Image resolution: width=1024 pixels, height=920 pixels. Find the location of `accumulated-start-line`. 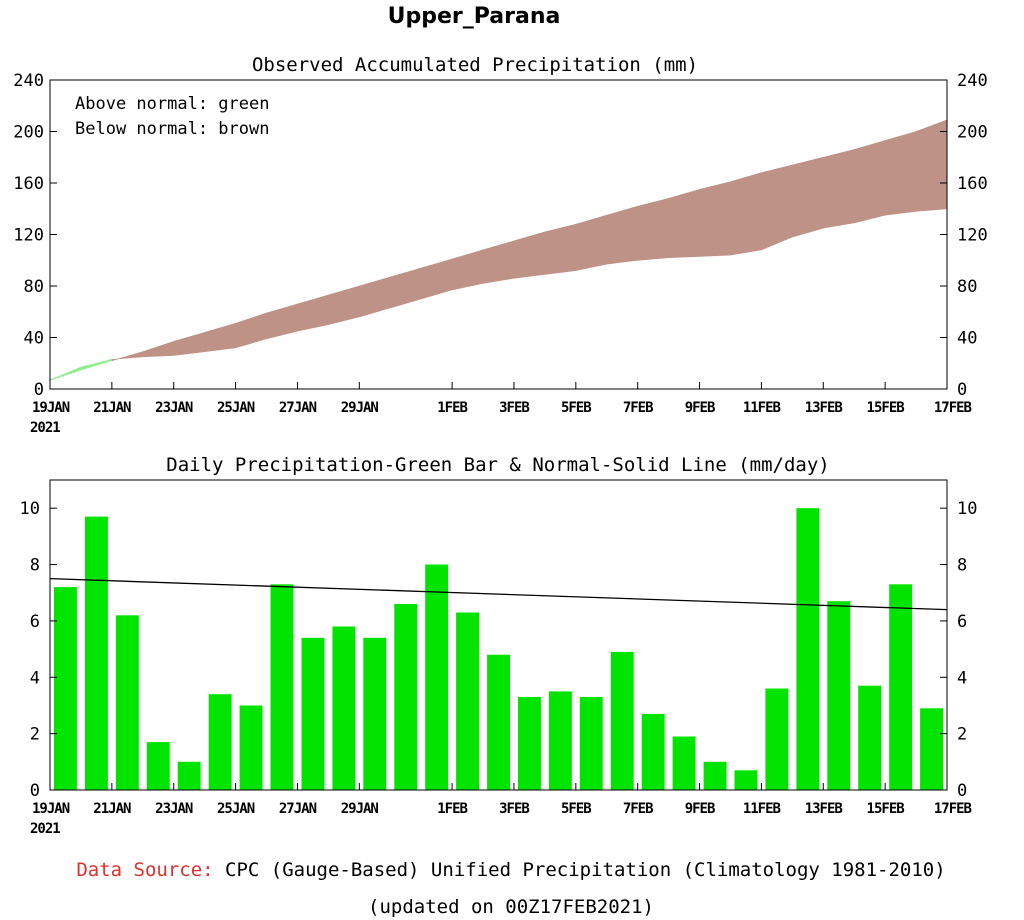

accumulated-start-line is located at coordinates (81, 369).